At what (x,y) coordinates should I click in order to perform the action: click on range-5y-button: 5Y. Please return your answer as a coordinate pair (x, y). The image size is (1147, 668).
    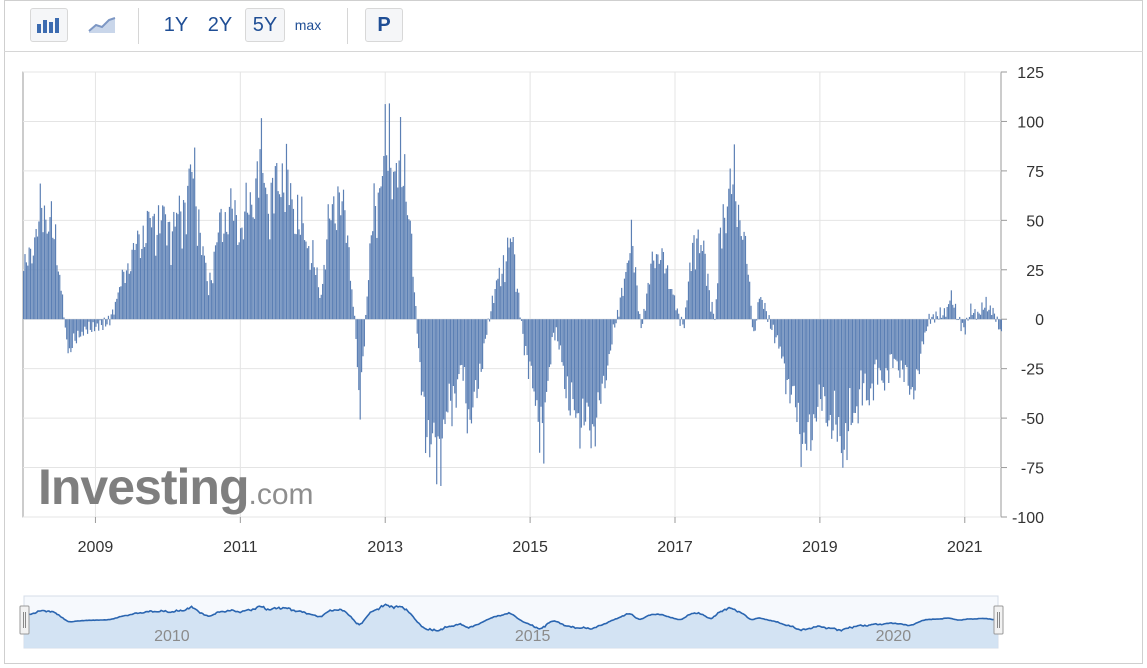
    Looking at the image, I should click on (265, 25).